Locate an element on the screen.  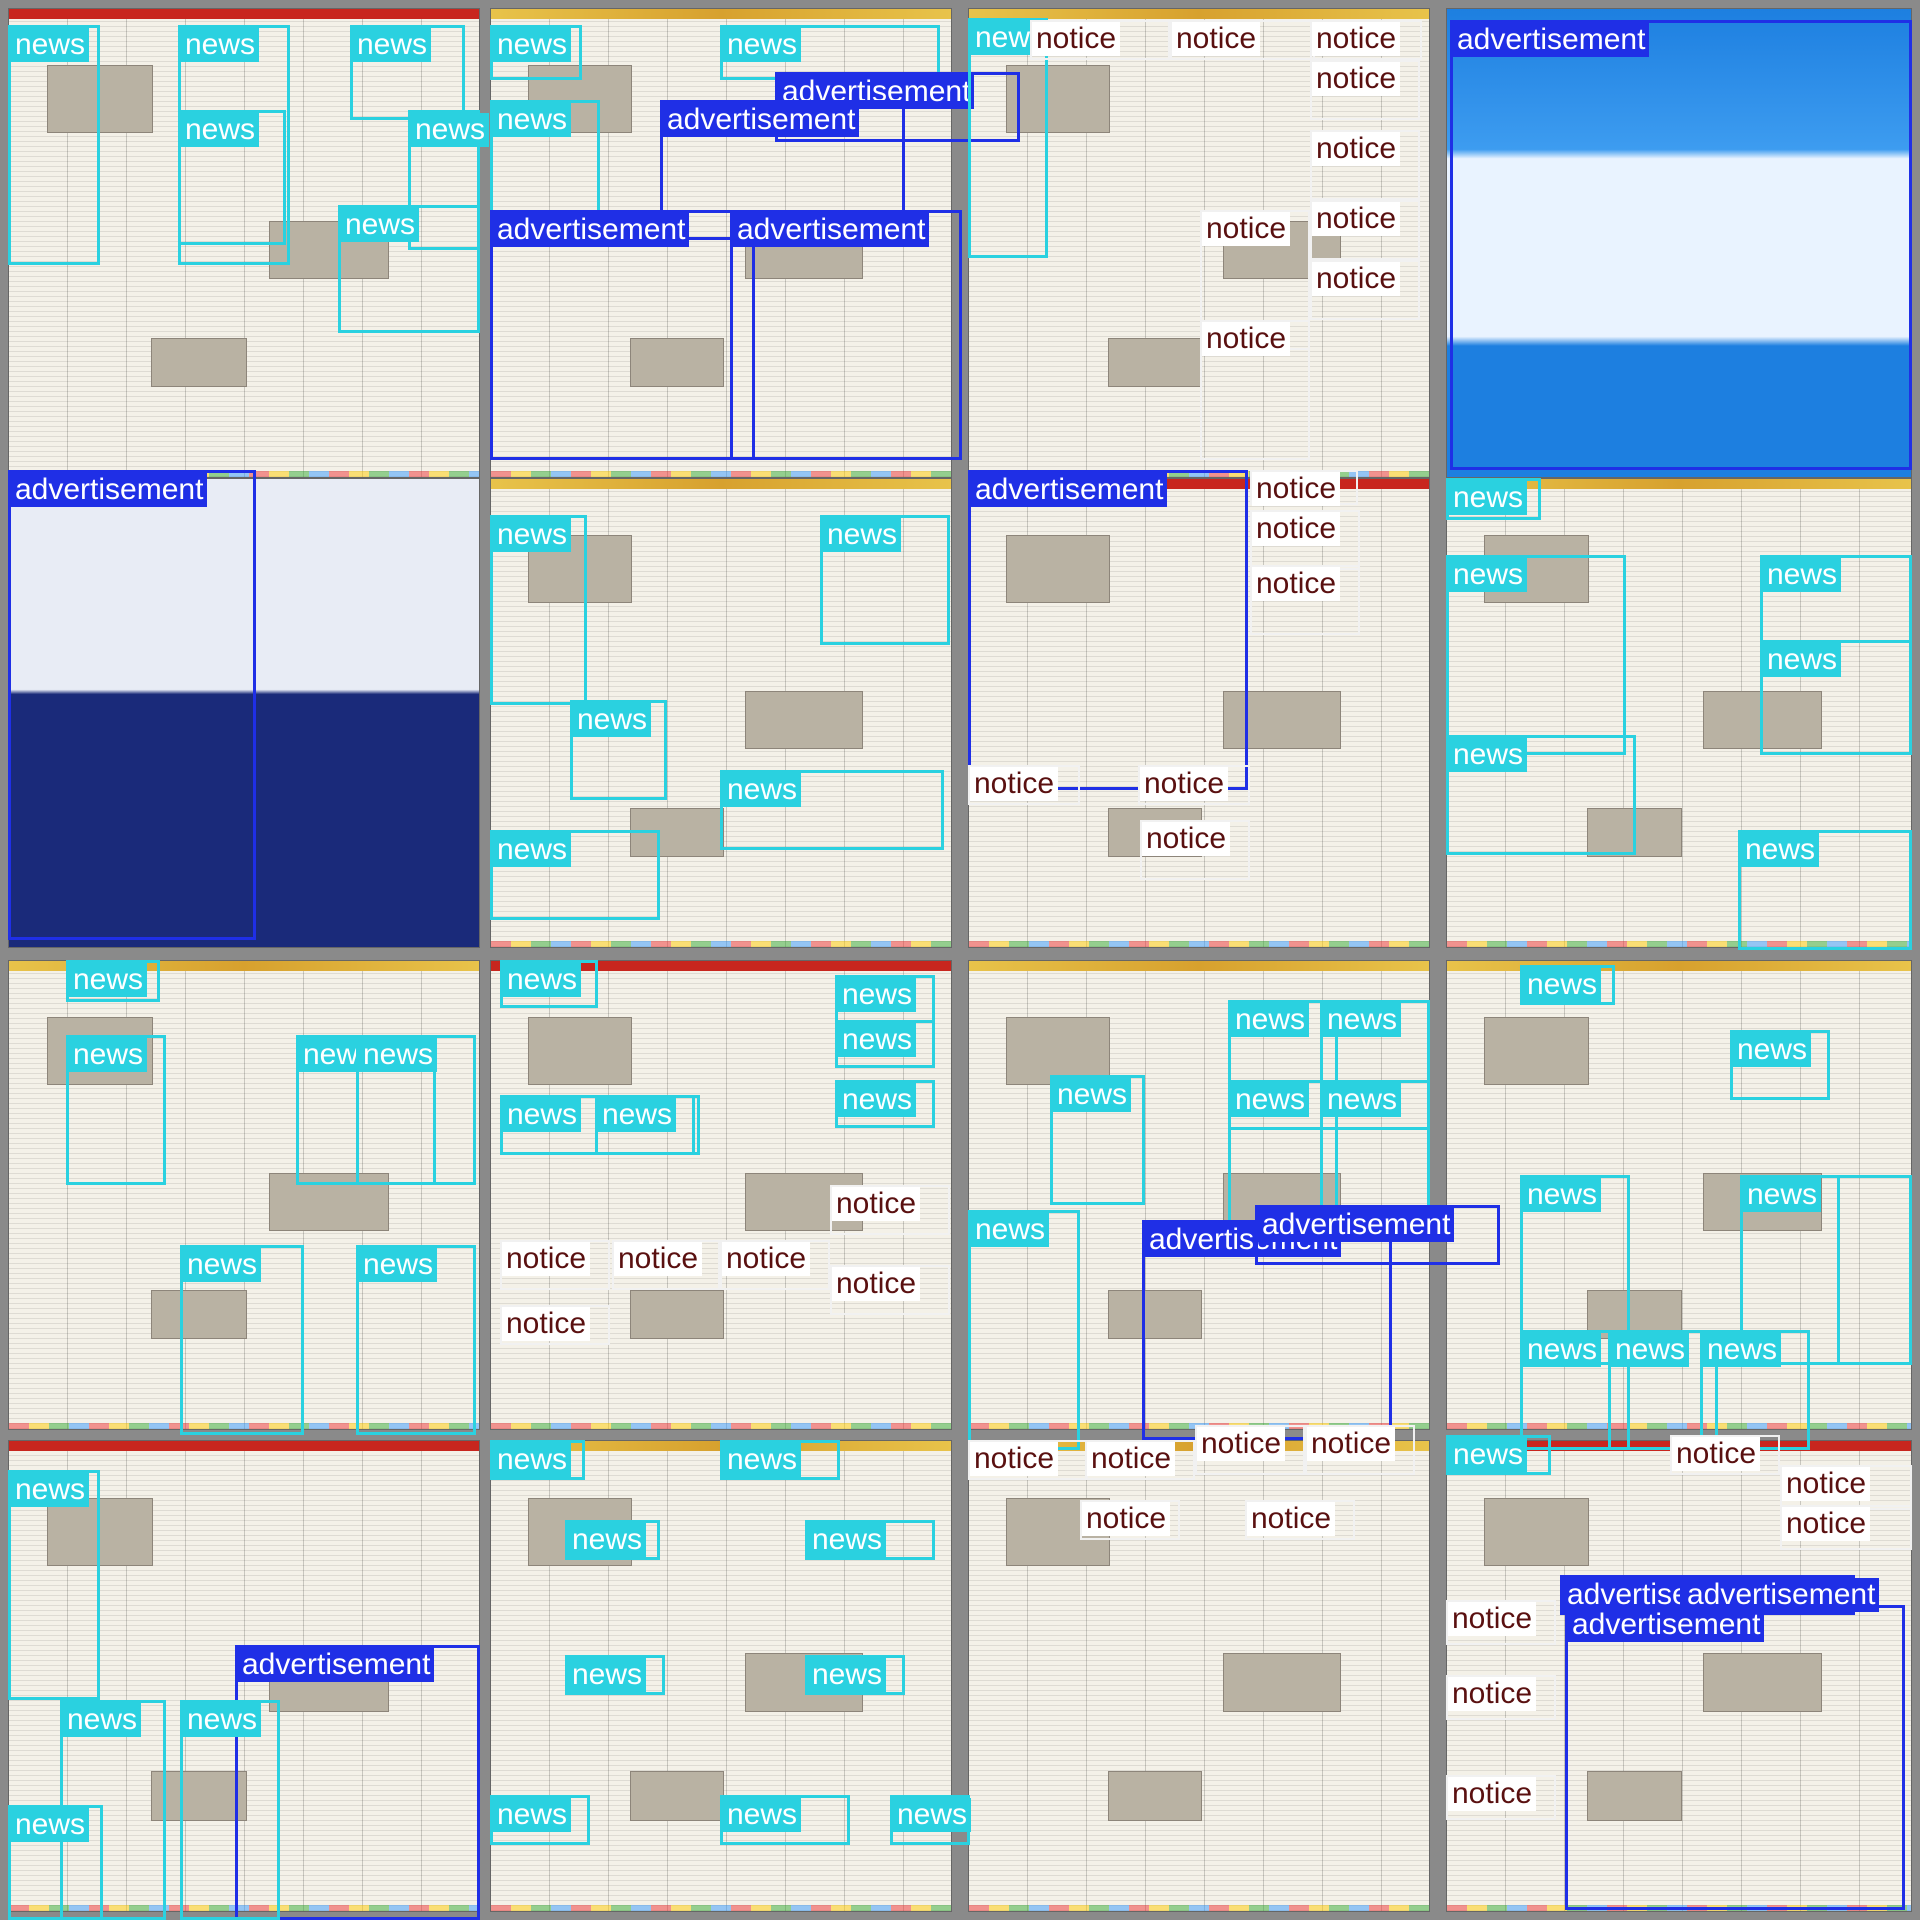
newspaper-page is located at coordinates (1199, 713).